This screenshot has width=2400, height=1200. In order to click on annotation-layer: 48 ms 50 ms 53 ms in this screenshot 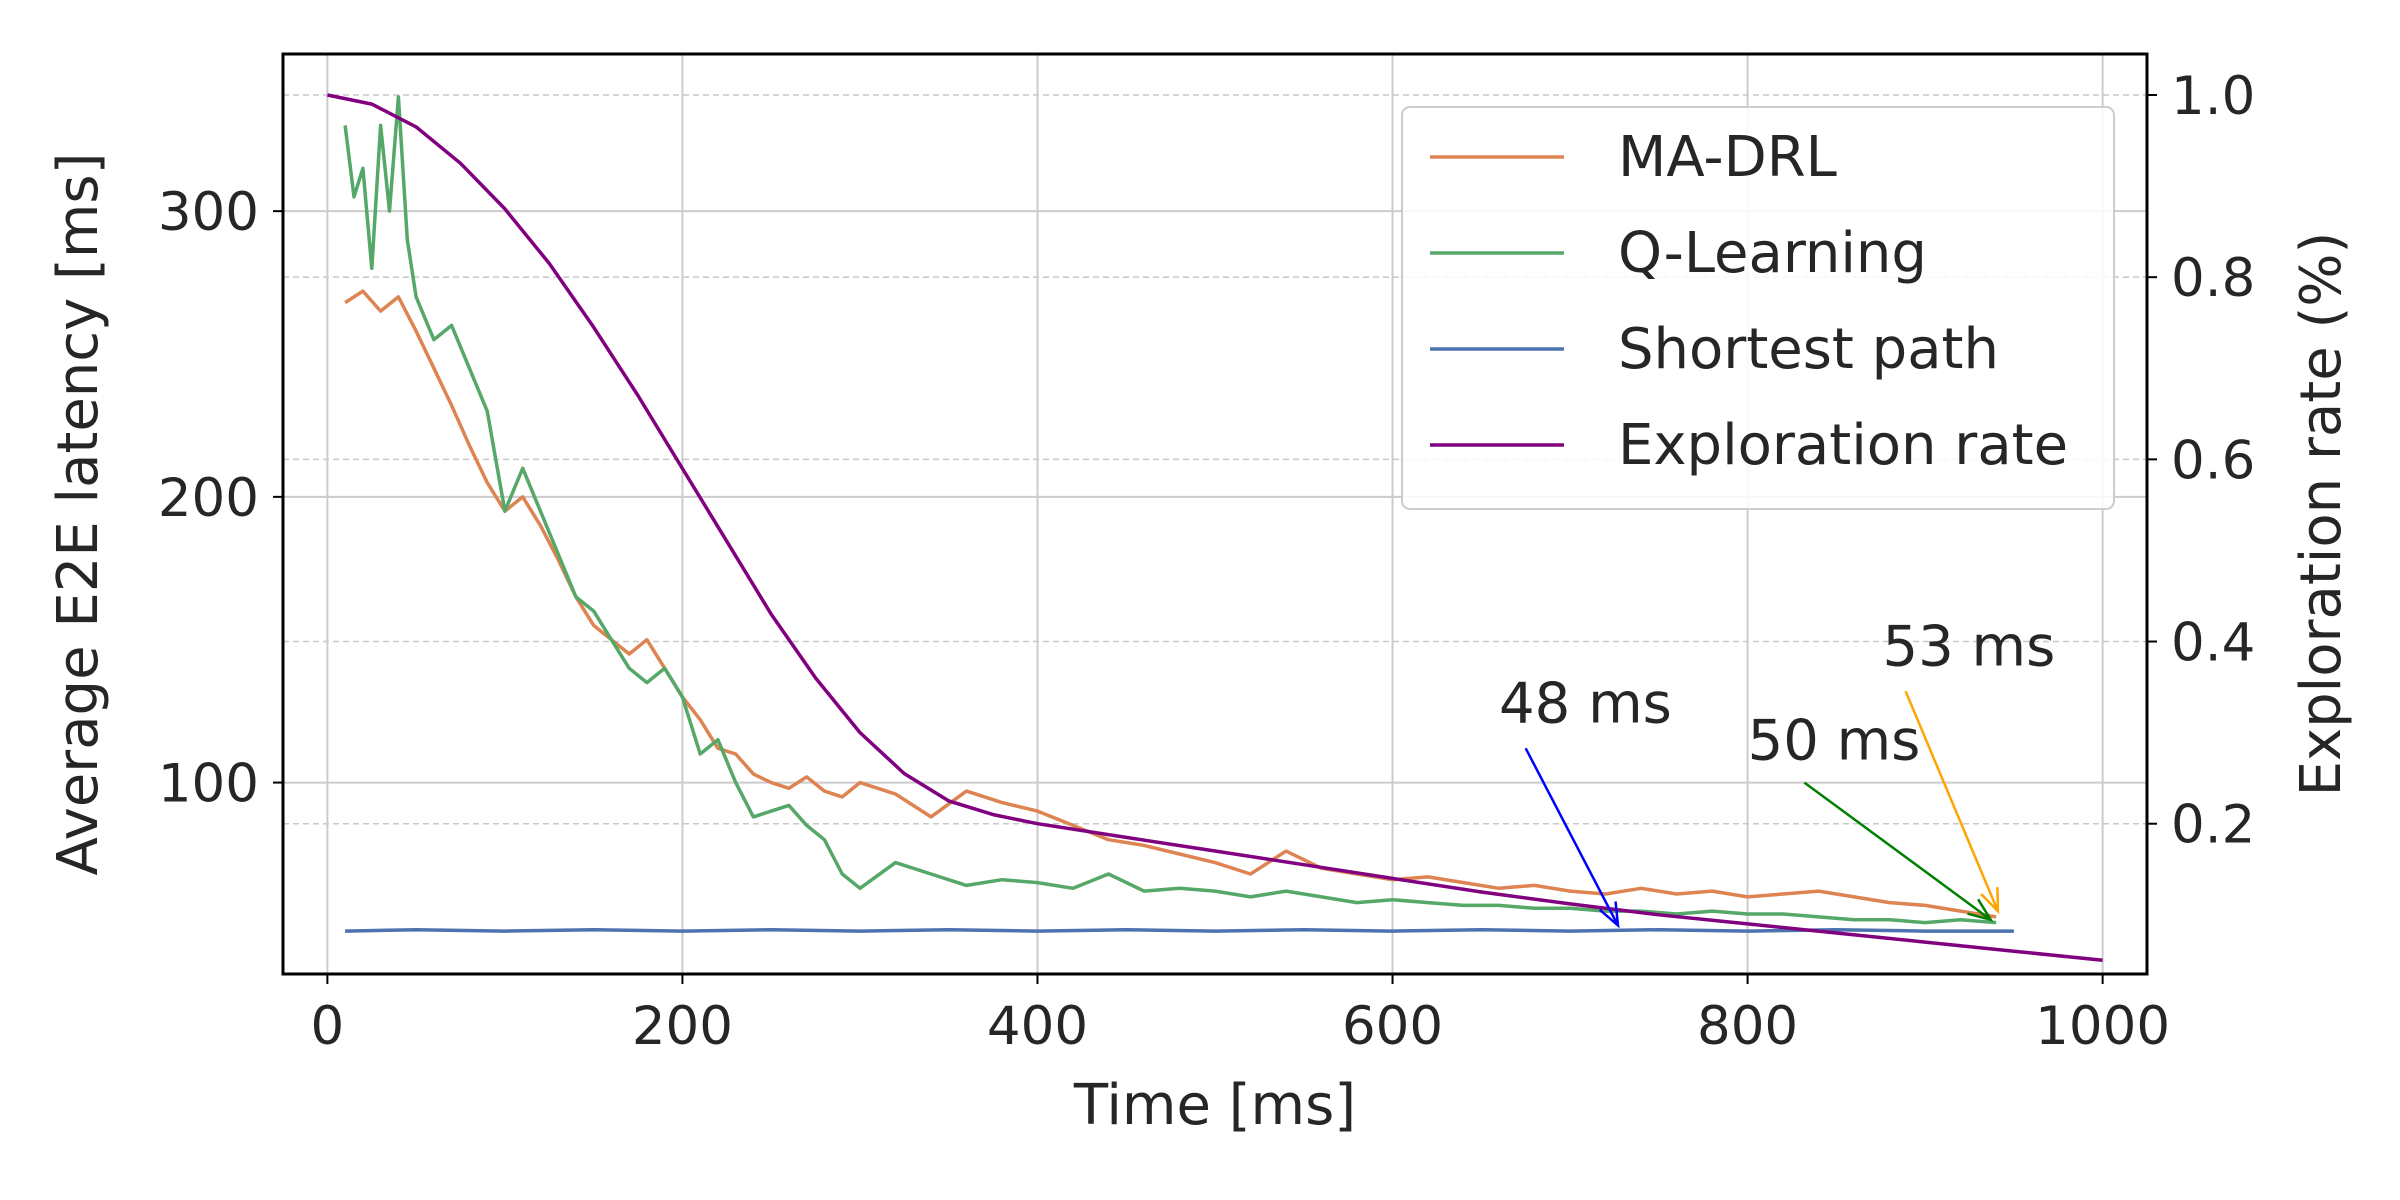, I will do `click(1777, 771)`.